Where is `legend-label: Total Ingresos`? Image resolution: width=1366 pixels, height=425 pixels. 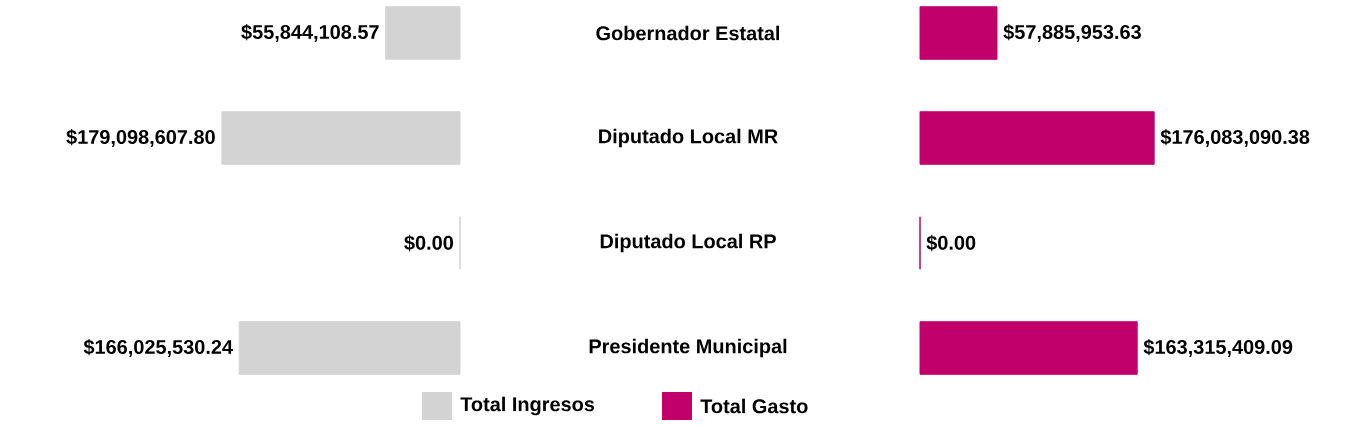
legend-label: Total Ingresos is located at coordinates (527, 406).